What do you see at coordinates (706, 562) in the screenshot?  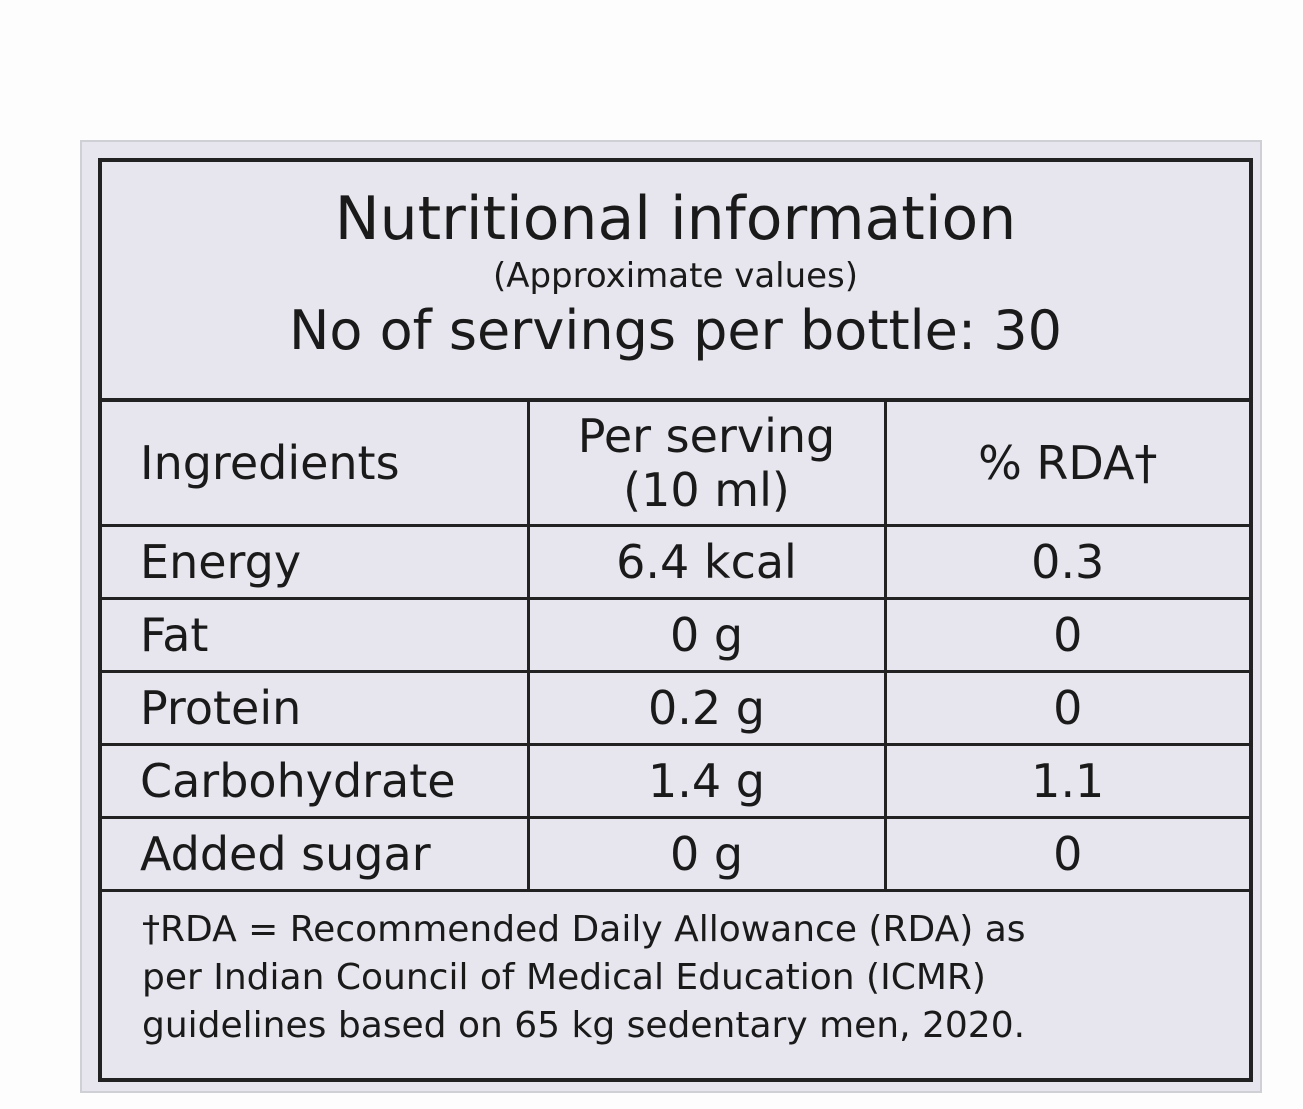 I see `table-cell: 6.4 kcal` at bounding box center [706, 562].